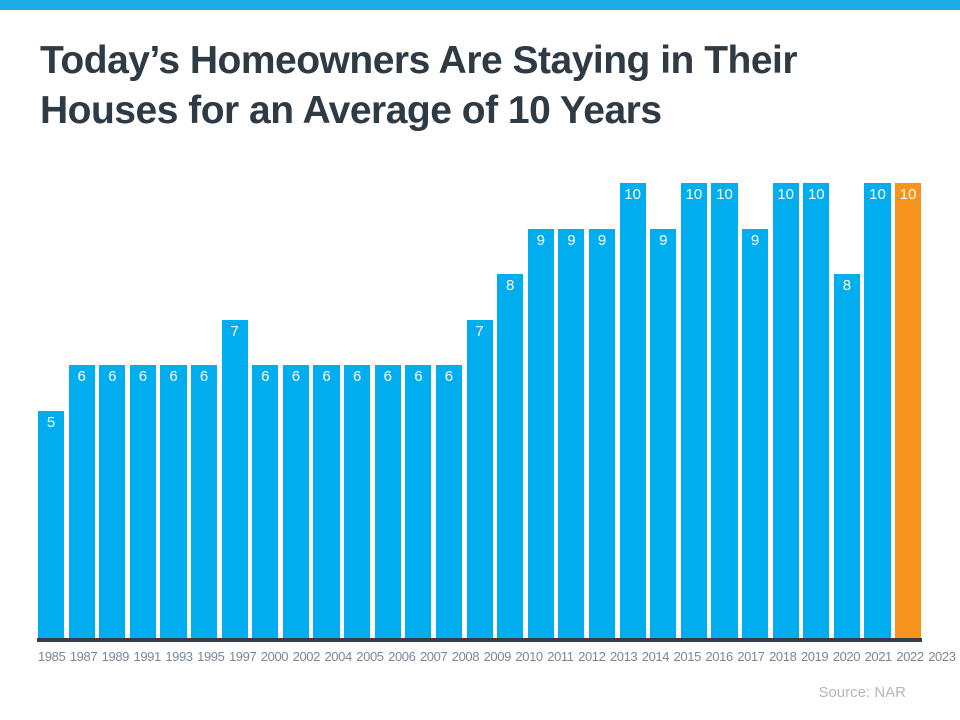  Describe the element at coordinates (338, 656) in the screenshot. I see `x-tick-2004: 2004` at that location.